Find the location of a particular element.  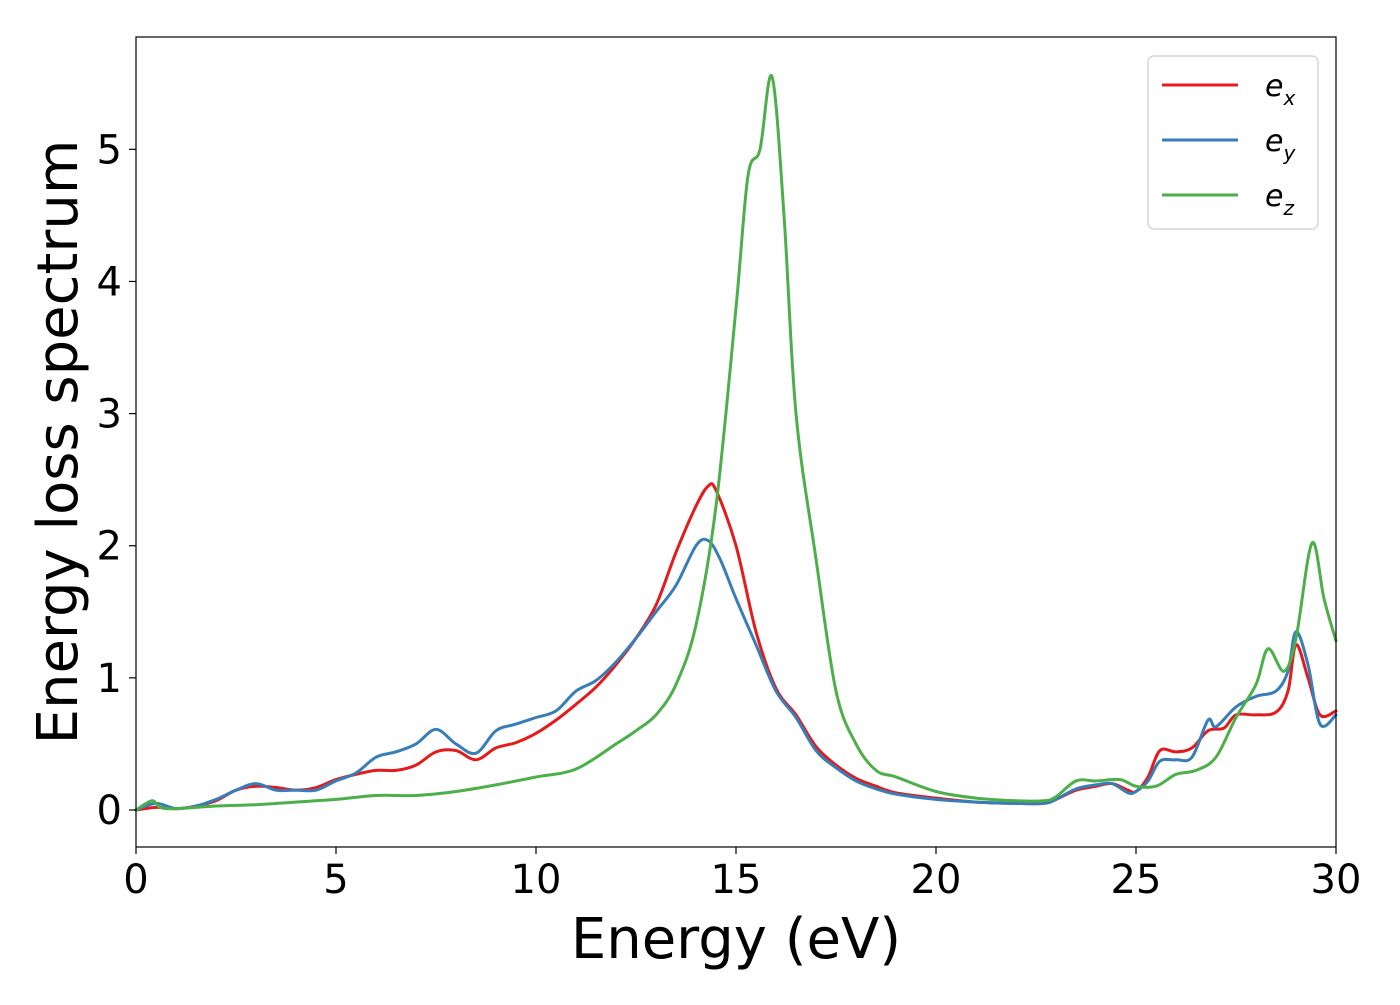

x-axis-title: Energy (eV) is located at coordinates (736, 939).